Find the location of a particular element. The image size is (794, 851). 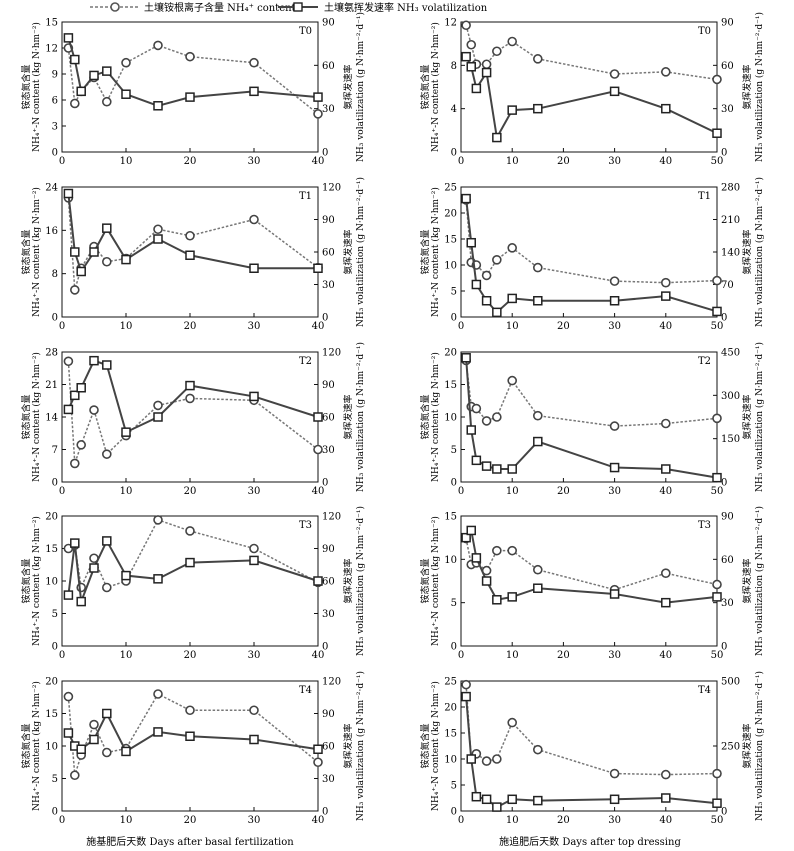

y-tick-label-right: 140 is located at coordinates (730, 253).